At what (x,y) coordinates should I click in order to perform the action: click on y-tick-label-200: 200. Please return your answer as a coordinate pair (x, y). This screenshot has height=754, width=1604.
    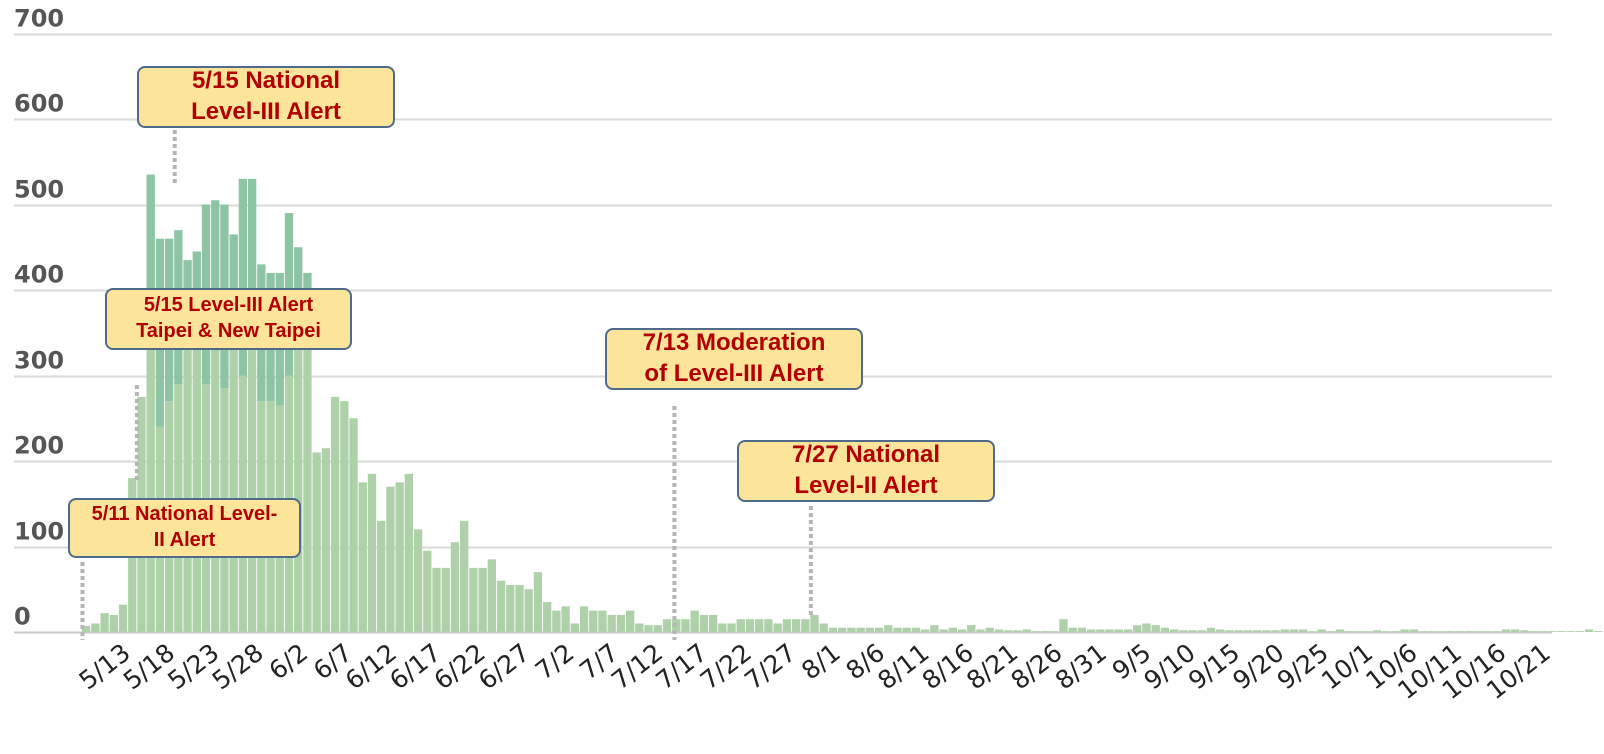
    Looking at the image, I should click on (39, 446).